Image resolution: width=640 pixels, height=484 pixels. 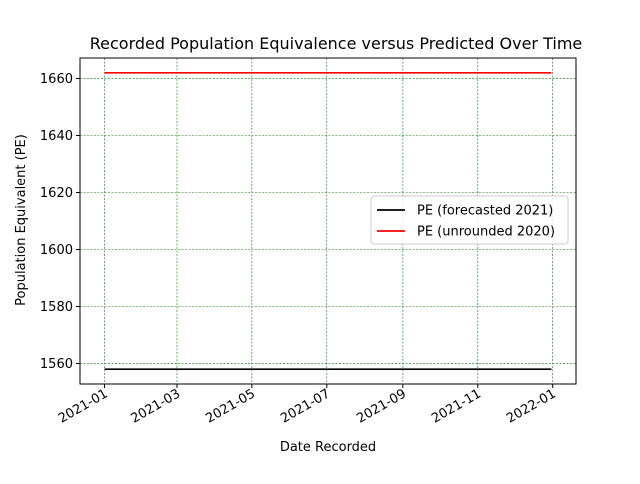 I want to click on y-tick-label: 1600, so click(x=56, y=250).